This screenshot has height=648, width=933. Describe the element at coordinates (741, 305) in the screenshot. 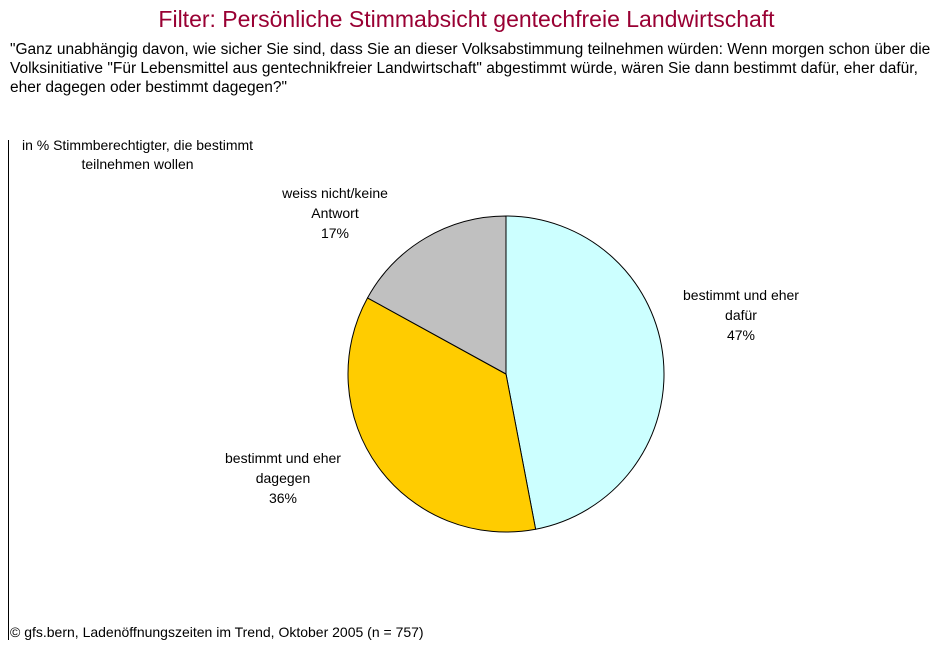

I see `category-label: bestimmt und eher dafür` at that location.